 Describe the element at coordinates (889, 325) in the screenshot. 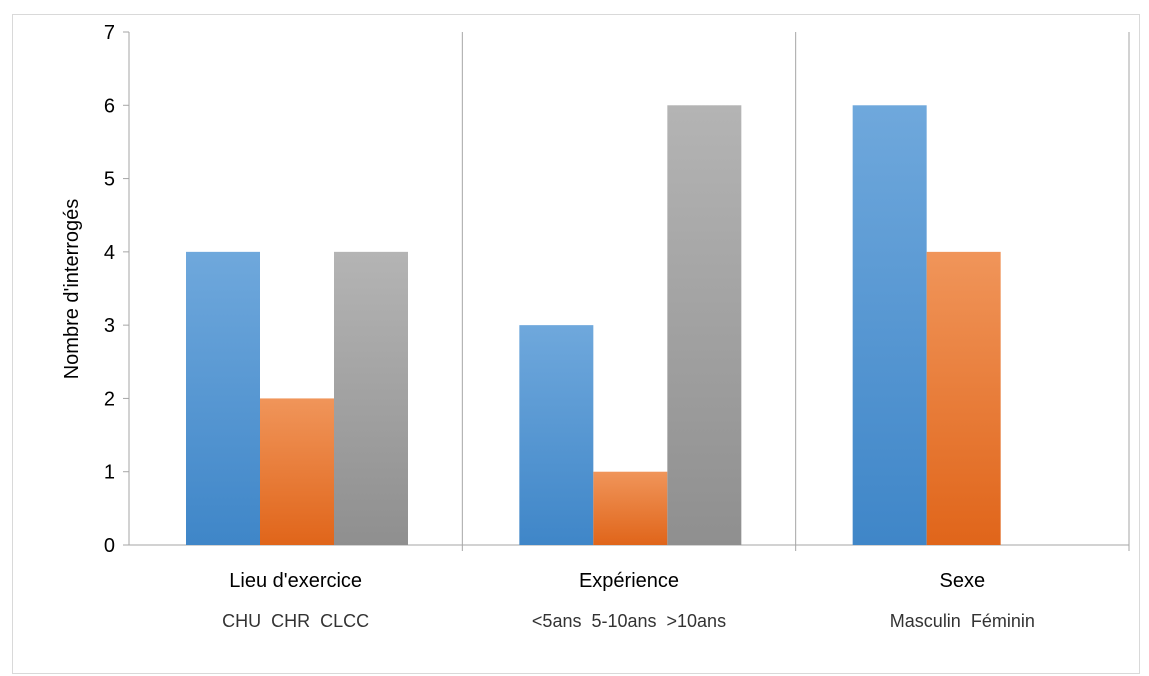

I see `bar-Masculin` at that location.